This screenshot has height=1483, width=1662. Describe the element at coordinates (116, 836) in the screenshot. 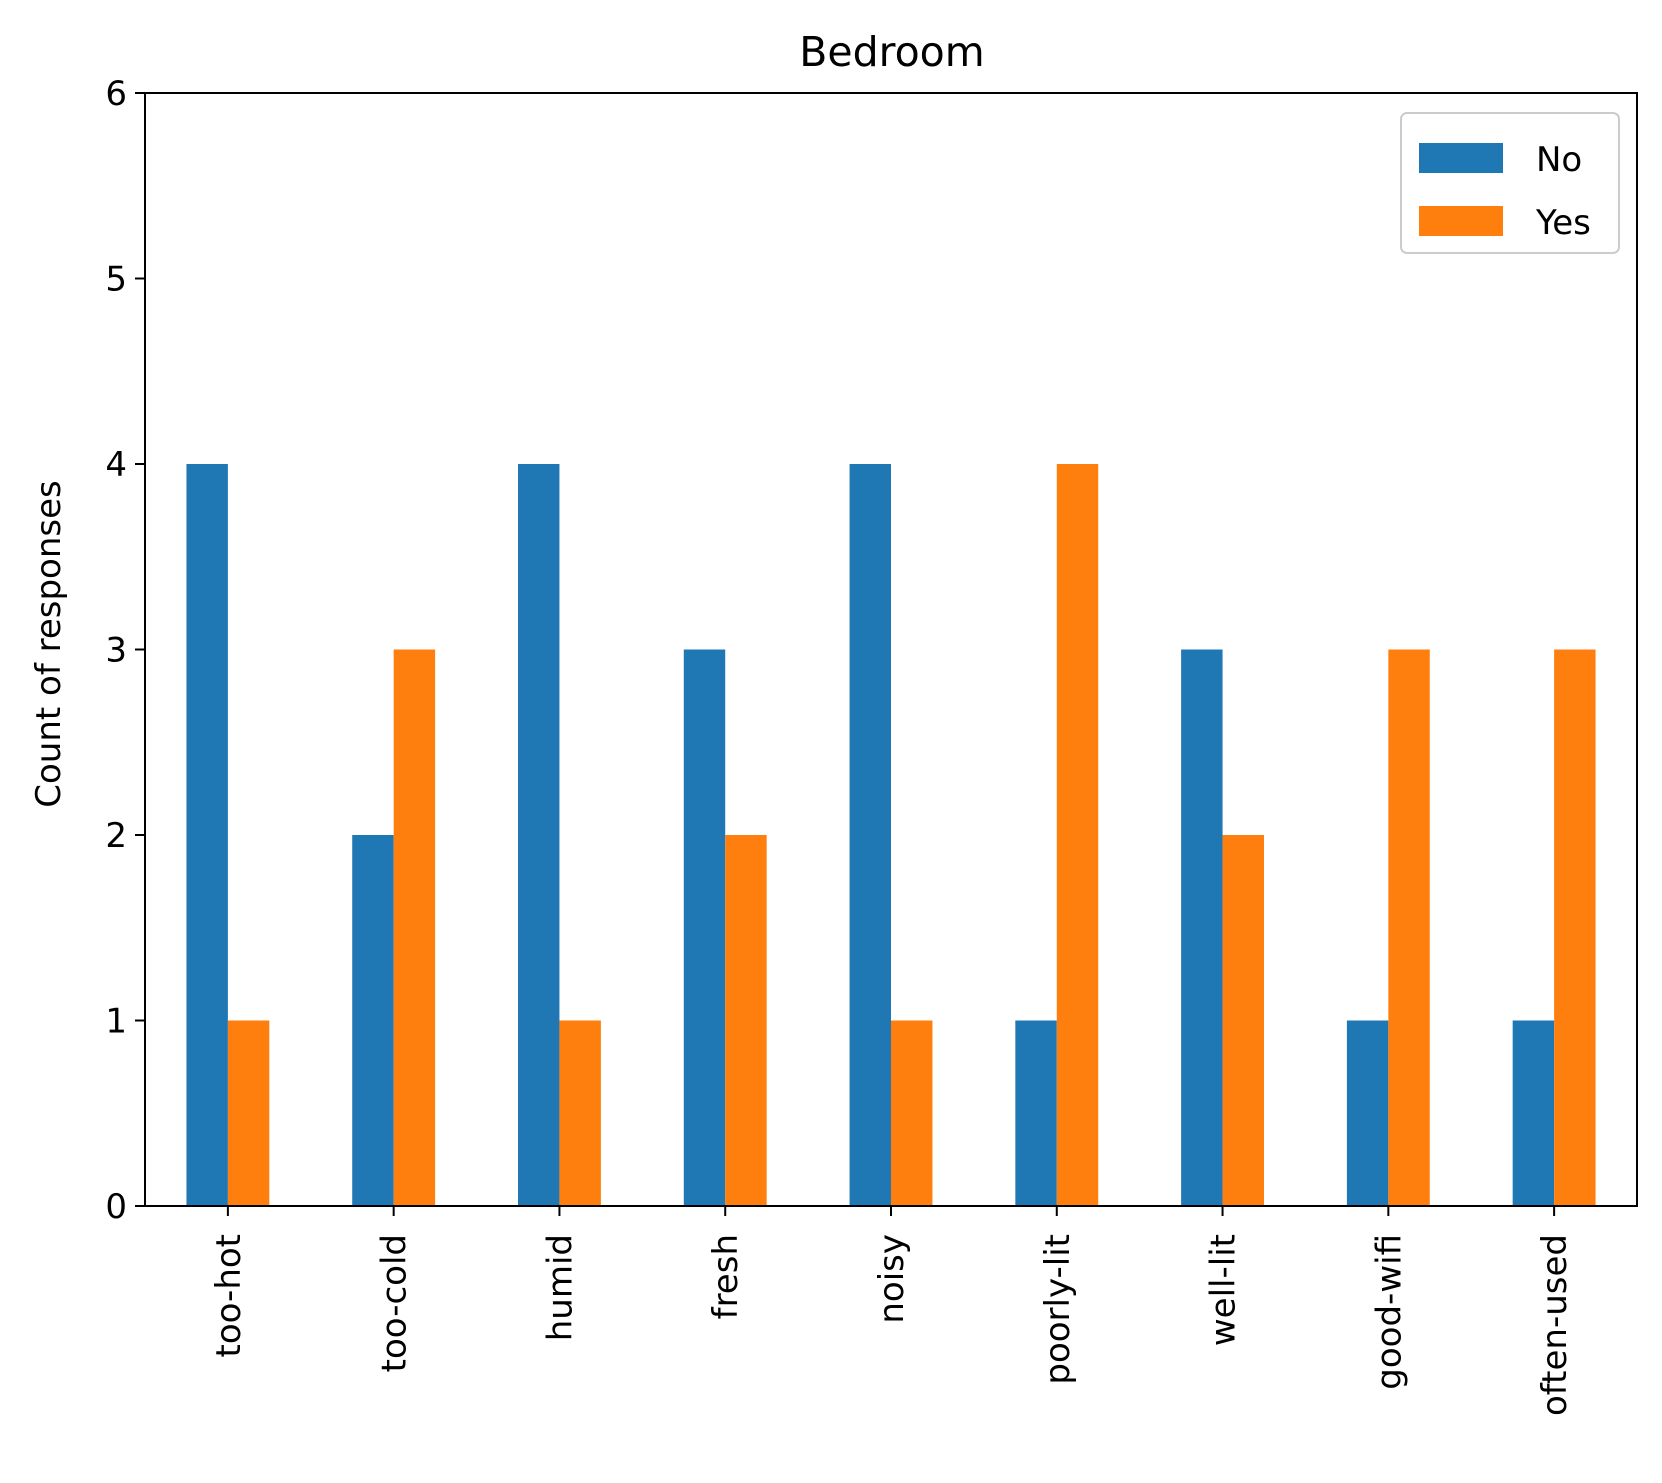

I see `y-tick-label: 2` at that location.